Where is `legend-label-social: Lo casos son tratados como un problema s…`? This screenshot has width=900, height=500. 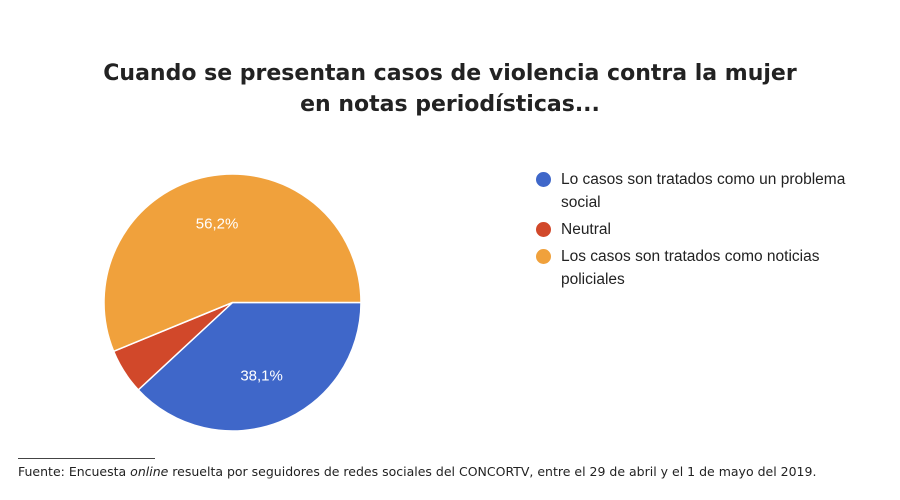 legend-label-social: Lo casos son tratados como un problema s… is located at coordinates (703, 191).